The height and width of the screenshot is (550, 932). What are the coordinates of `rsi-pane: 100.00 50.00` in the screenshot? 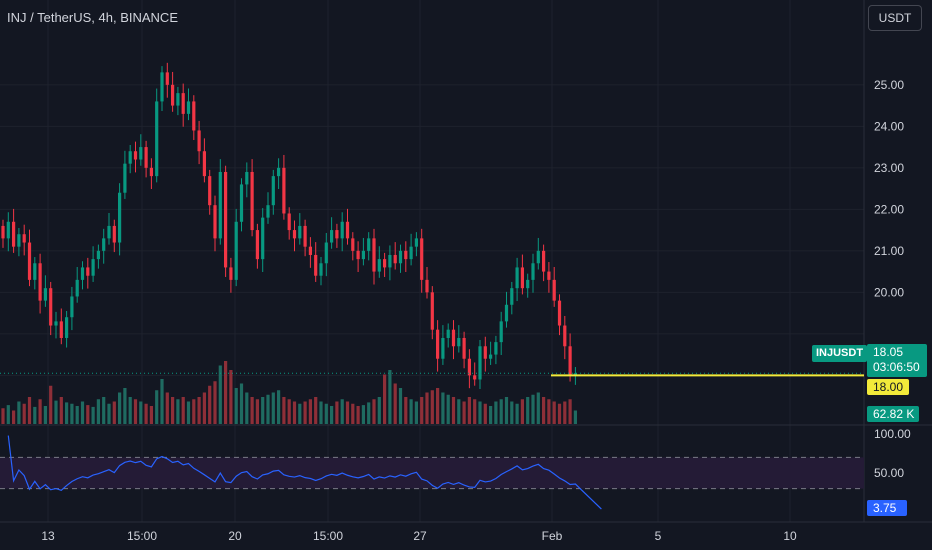 It's located at (455, 468).